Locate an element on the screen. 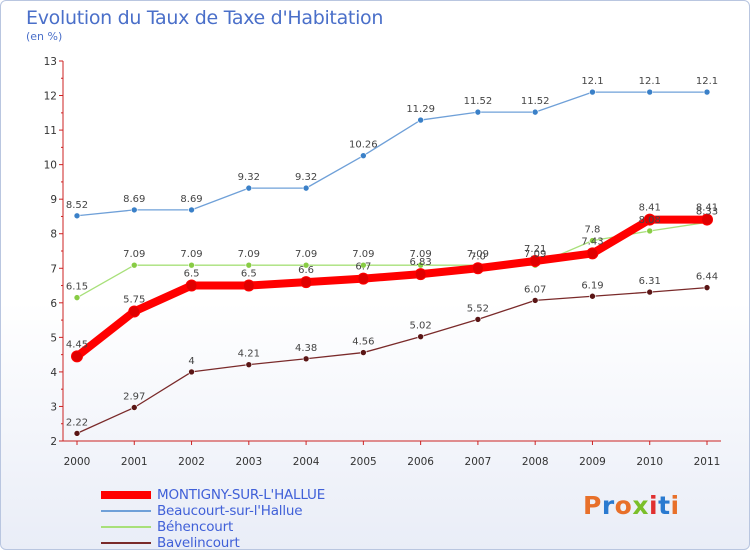  x-tick-label: 2001 is located at coordinates (134, 462).